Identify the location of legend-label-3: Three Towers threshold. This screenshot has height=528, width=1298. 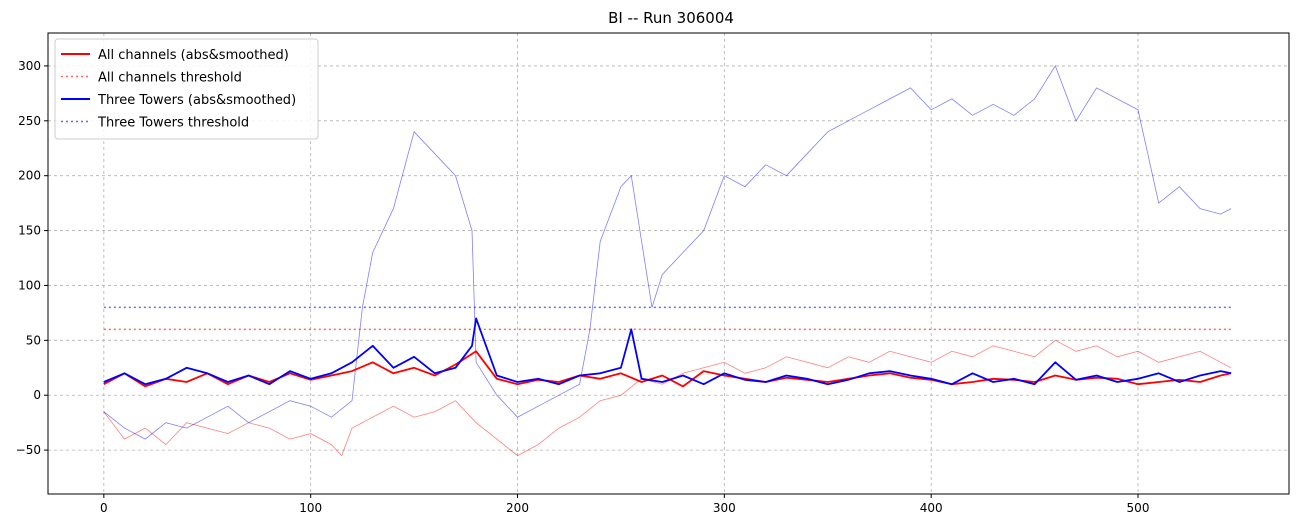
(173, 123).